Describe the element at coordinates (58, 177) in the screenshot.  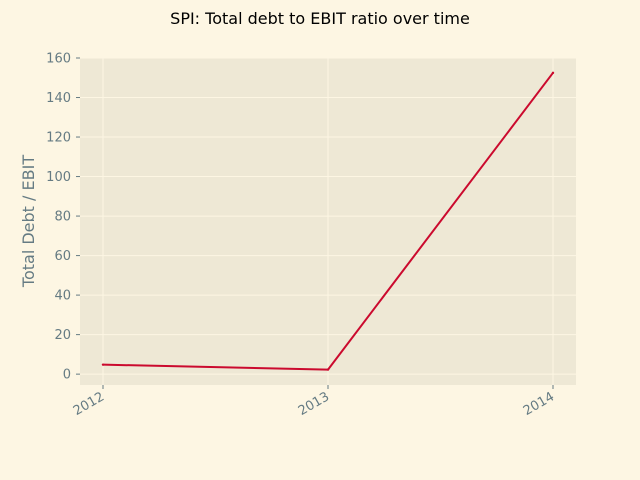
I see `y-tick-label: 100` at that location.